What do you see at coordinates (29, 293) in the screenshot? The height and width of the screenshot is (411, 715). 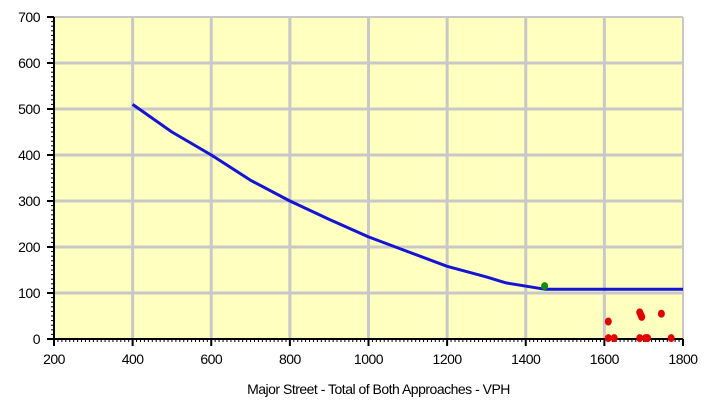 I see `y-tick-label: 100` at bounding box center [29, 293].